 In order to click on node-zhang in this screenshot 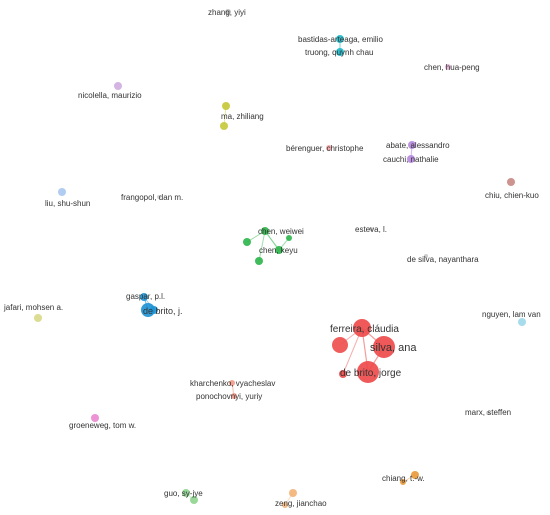, I will do `click(228, 12)`.